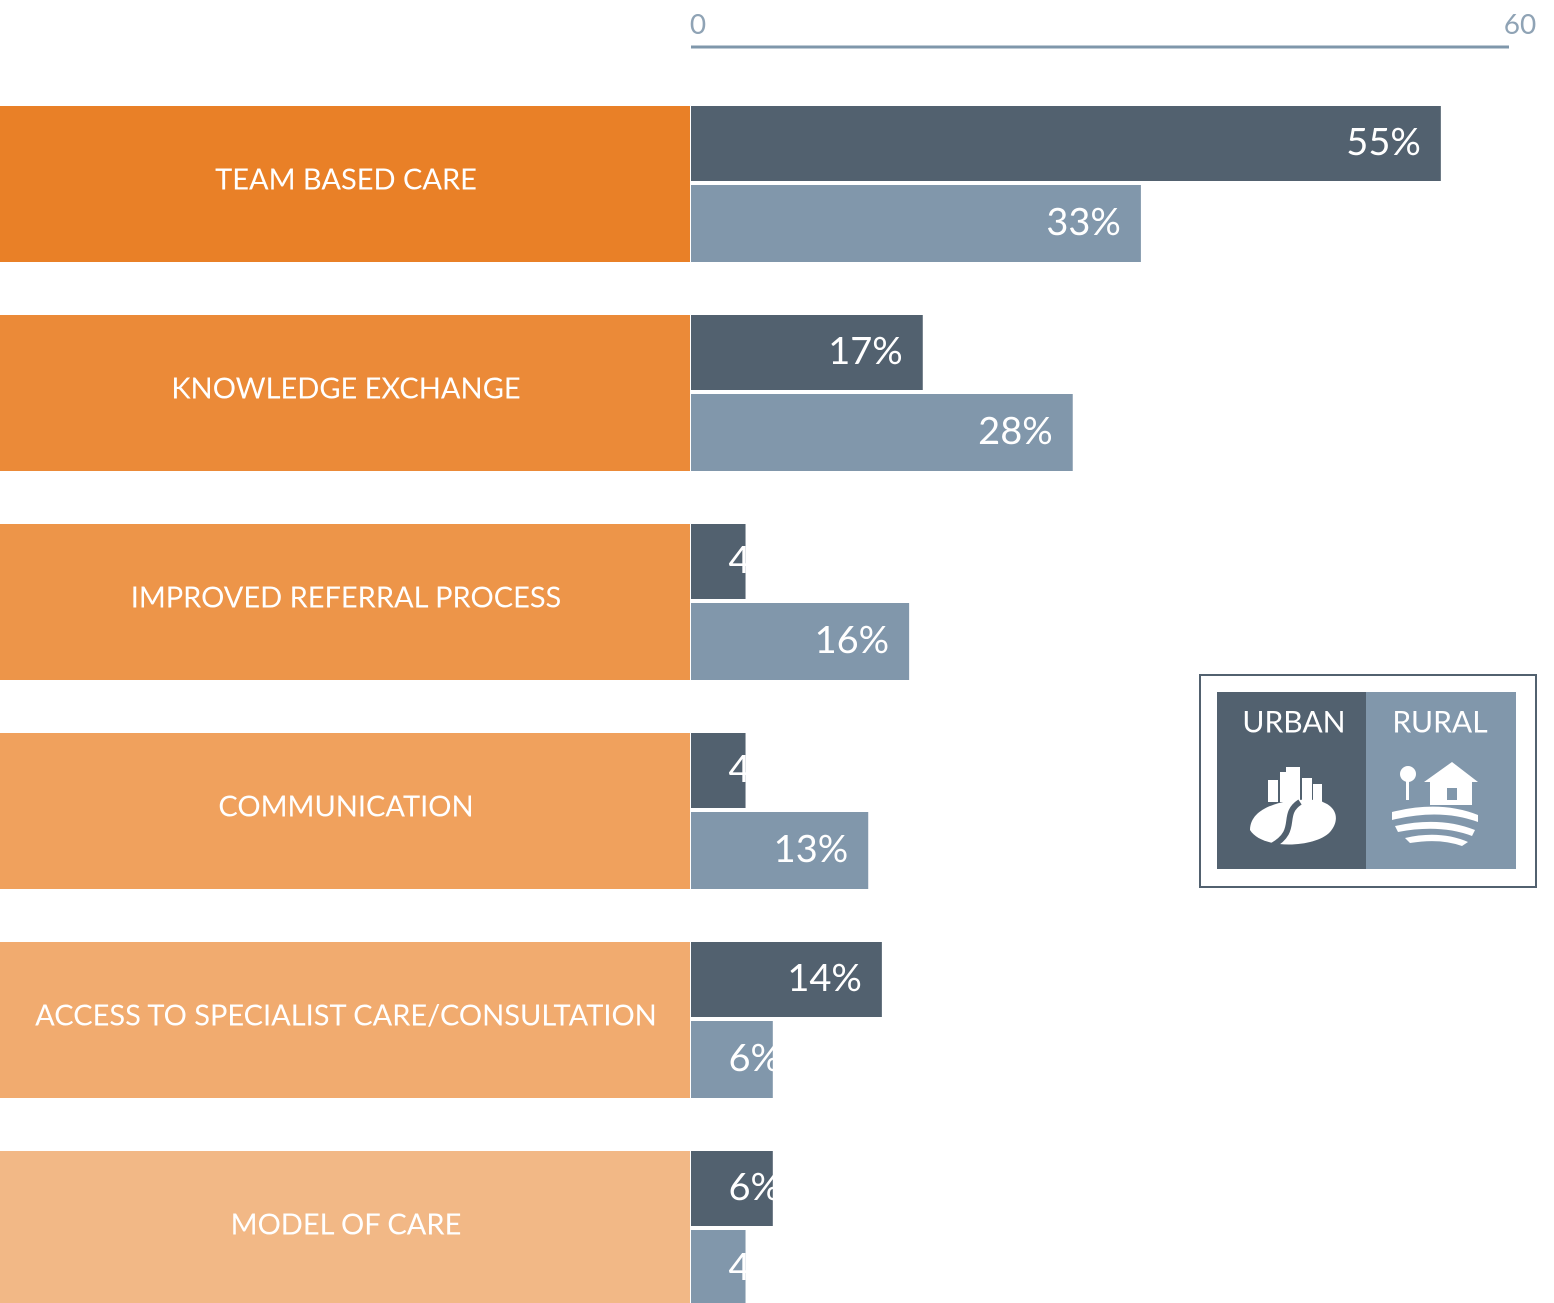 The image size is (1554, 1303). I want to click on legend-label: RURAL, so click(1439, 722).